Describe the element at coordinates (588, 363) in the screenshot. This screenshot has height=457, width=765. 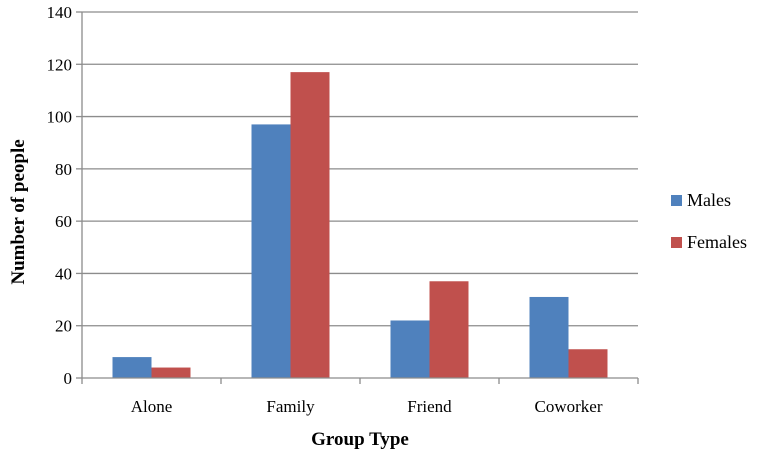
I see `bar-females-coworker` at that location.